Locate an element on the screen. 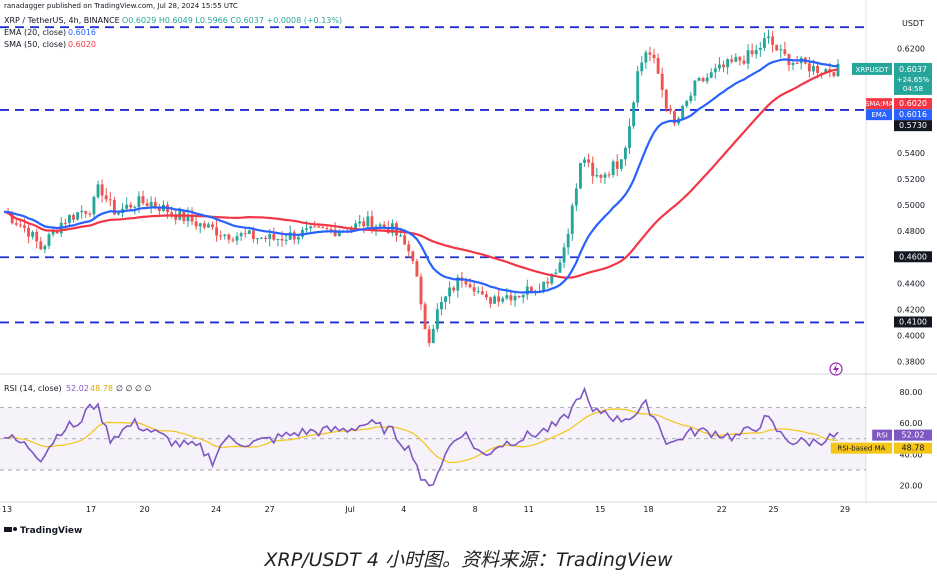 The height and width of the screenshot is (577, 937). ema-legend-value: 0.6016 is located at coordinates (82, 32).